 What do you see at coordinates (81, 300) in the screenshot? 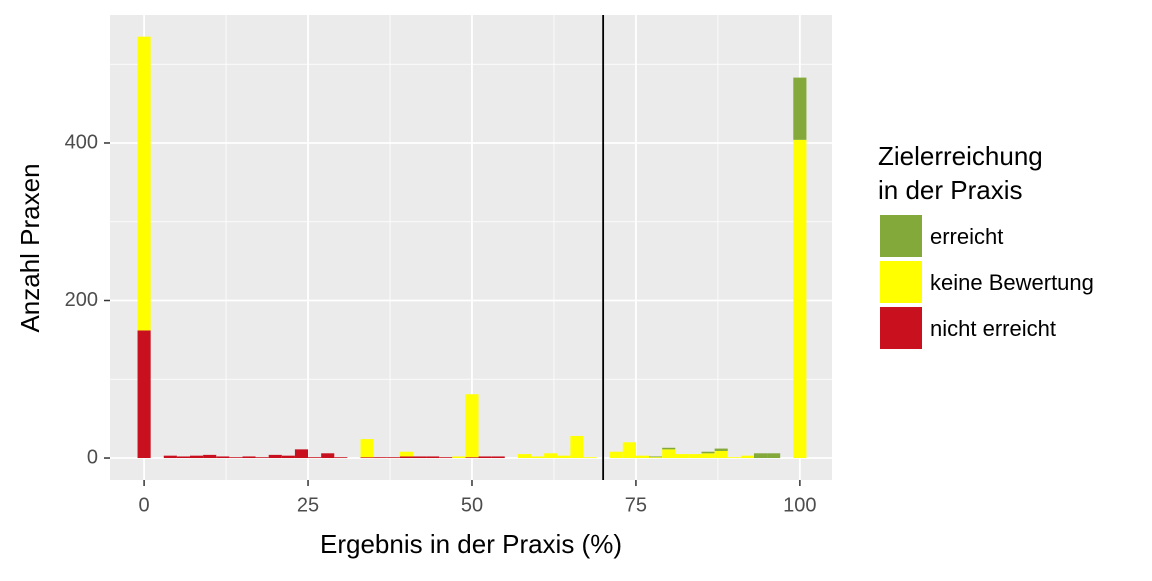
I see `y-tick-label: 200` at bounding box center [81, 300].